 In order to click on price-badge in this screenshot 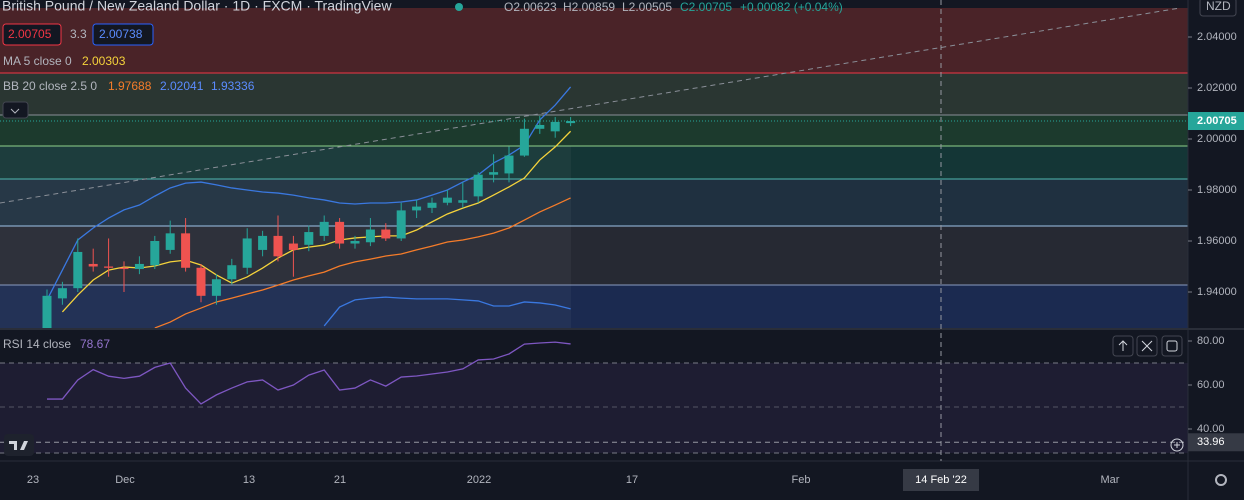, I will do `click(1216, 121)`.